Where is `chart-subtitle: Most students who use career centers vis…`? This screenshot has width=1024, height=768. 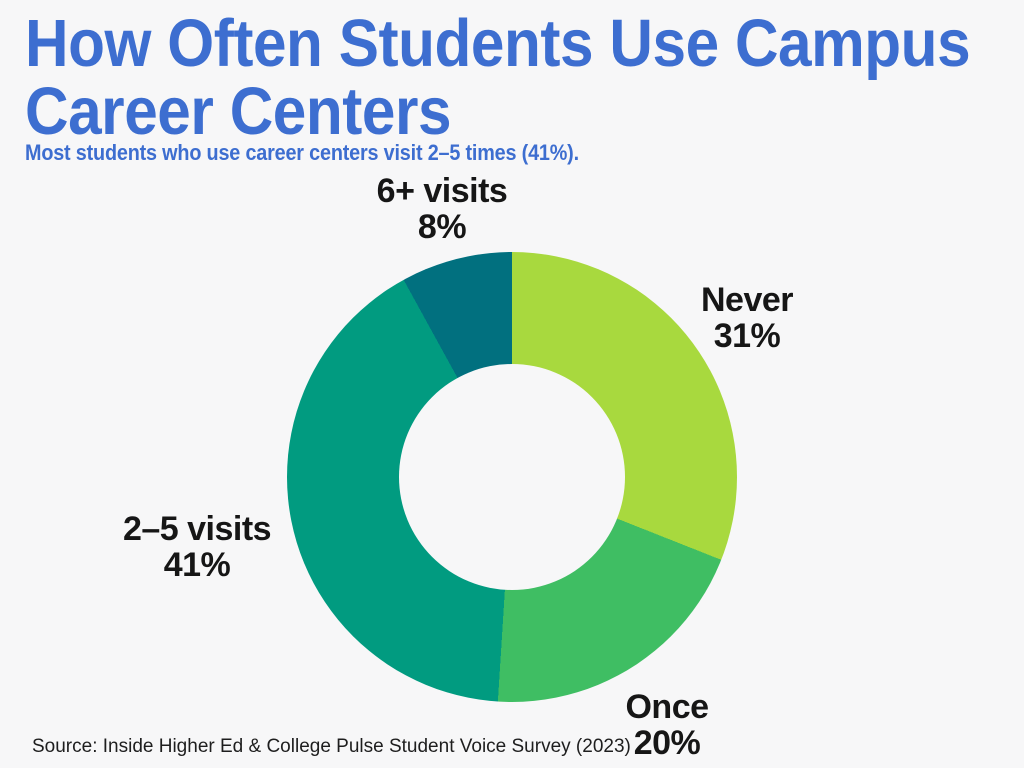 chart-subtitle: Most students who use career centers vis… is located at coordinates (302, 152).